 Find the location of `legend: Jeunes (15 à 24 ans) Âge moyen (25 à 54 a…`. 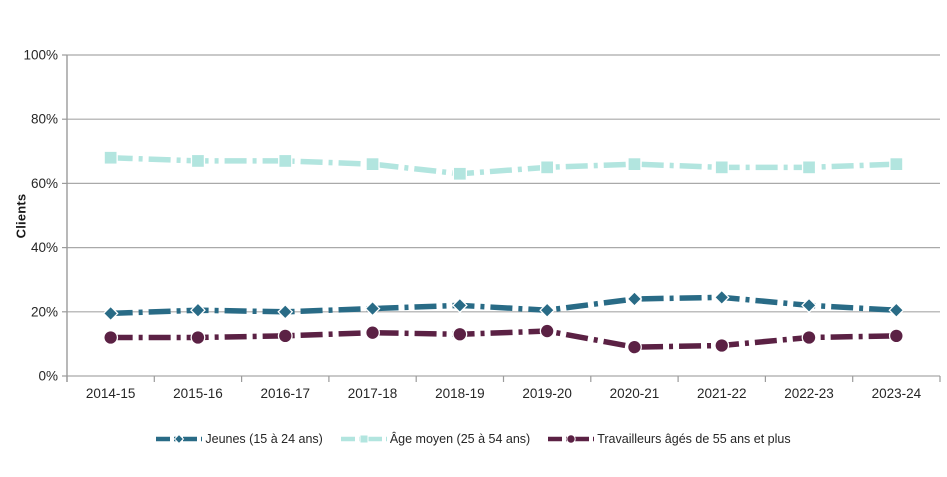

legend: Jeunes (15 à 24 ans) Âge moyen (25 à 54 a… is located at coordinates (473, 439).